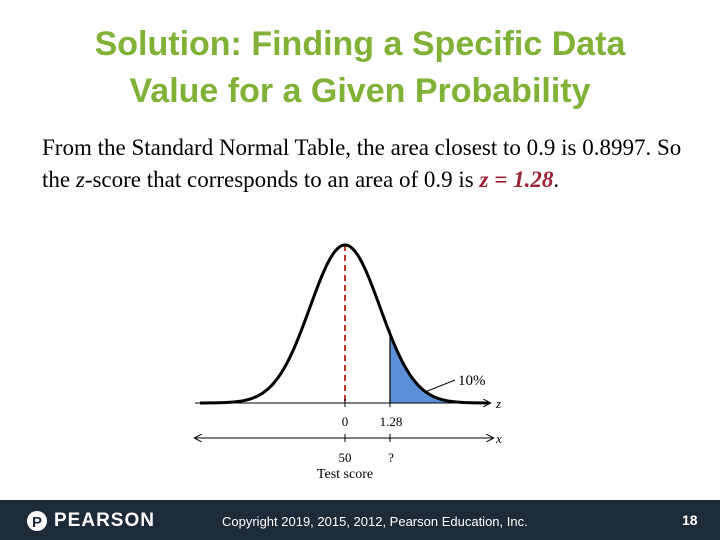 This screenshot has height=540, width=720. What do you see at coordinates (556, 179) in the screenshot?
I see `text-run: .` at bounding box center [556, 179].